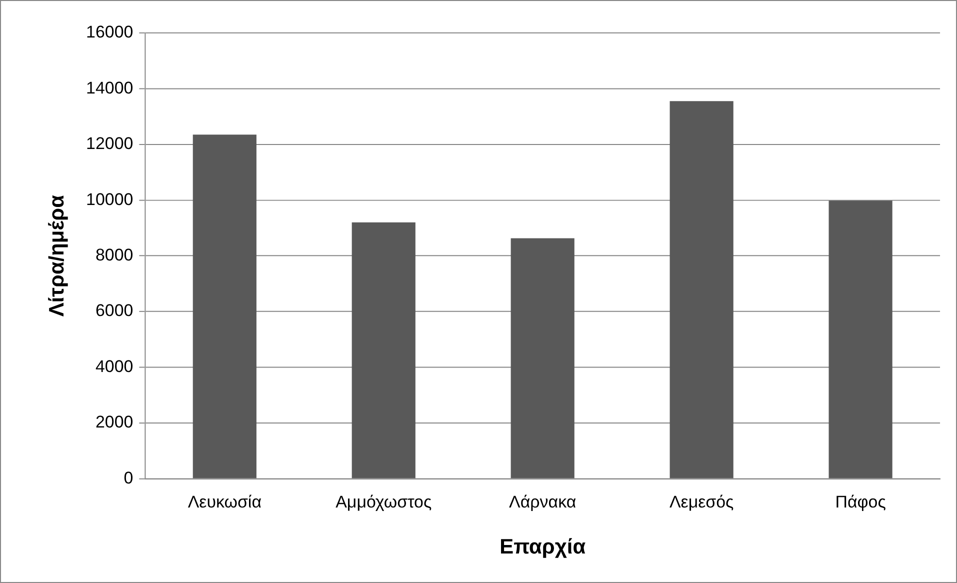 This screenshot has height=583, width=957. I want to click on x-tick-label: Λευκωσία, so click(225, 502).